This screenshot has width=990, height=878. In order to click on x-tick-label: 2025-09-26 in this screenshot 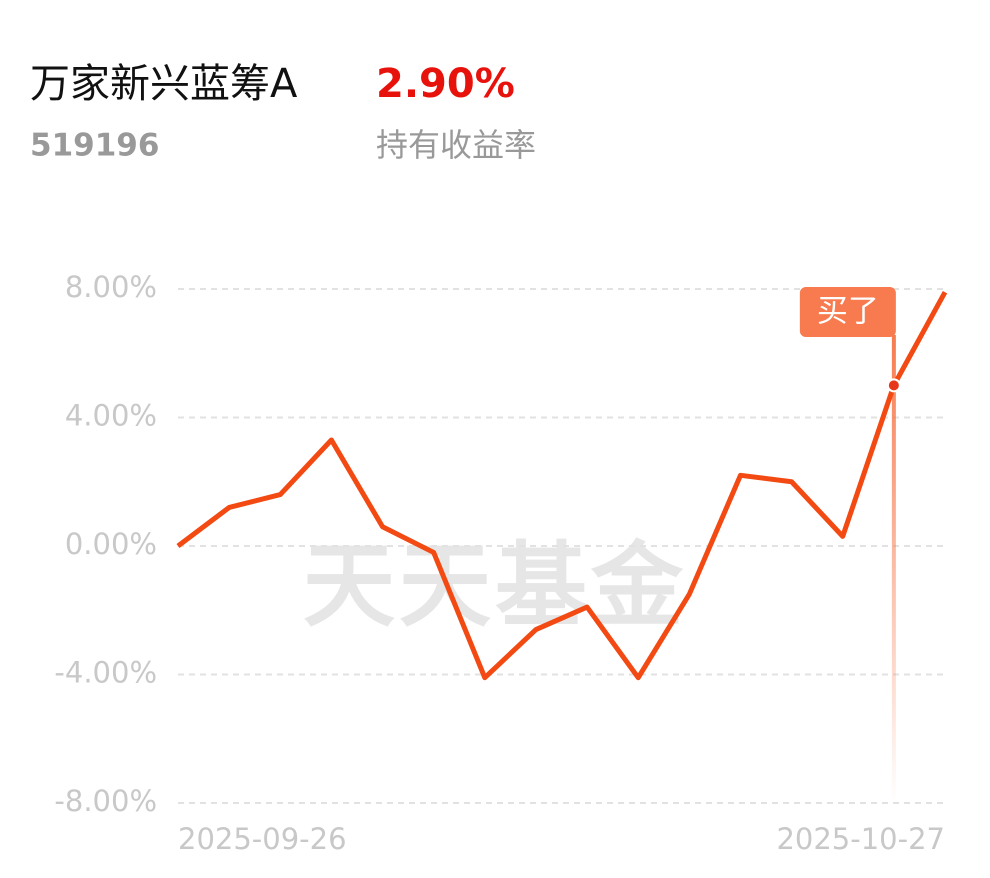, I will do `click(262, 839)`.